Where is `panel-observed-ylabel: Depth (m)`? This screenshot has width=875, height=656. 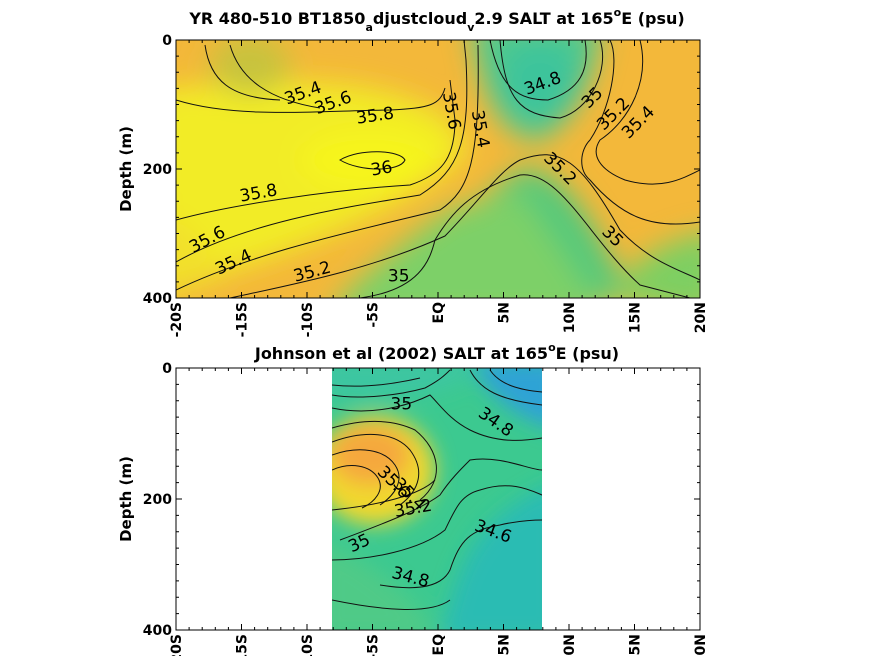 panel-observed-ylabel: Depth (m) is located at coordinates (126, 499).